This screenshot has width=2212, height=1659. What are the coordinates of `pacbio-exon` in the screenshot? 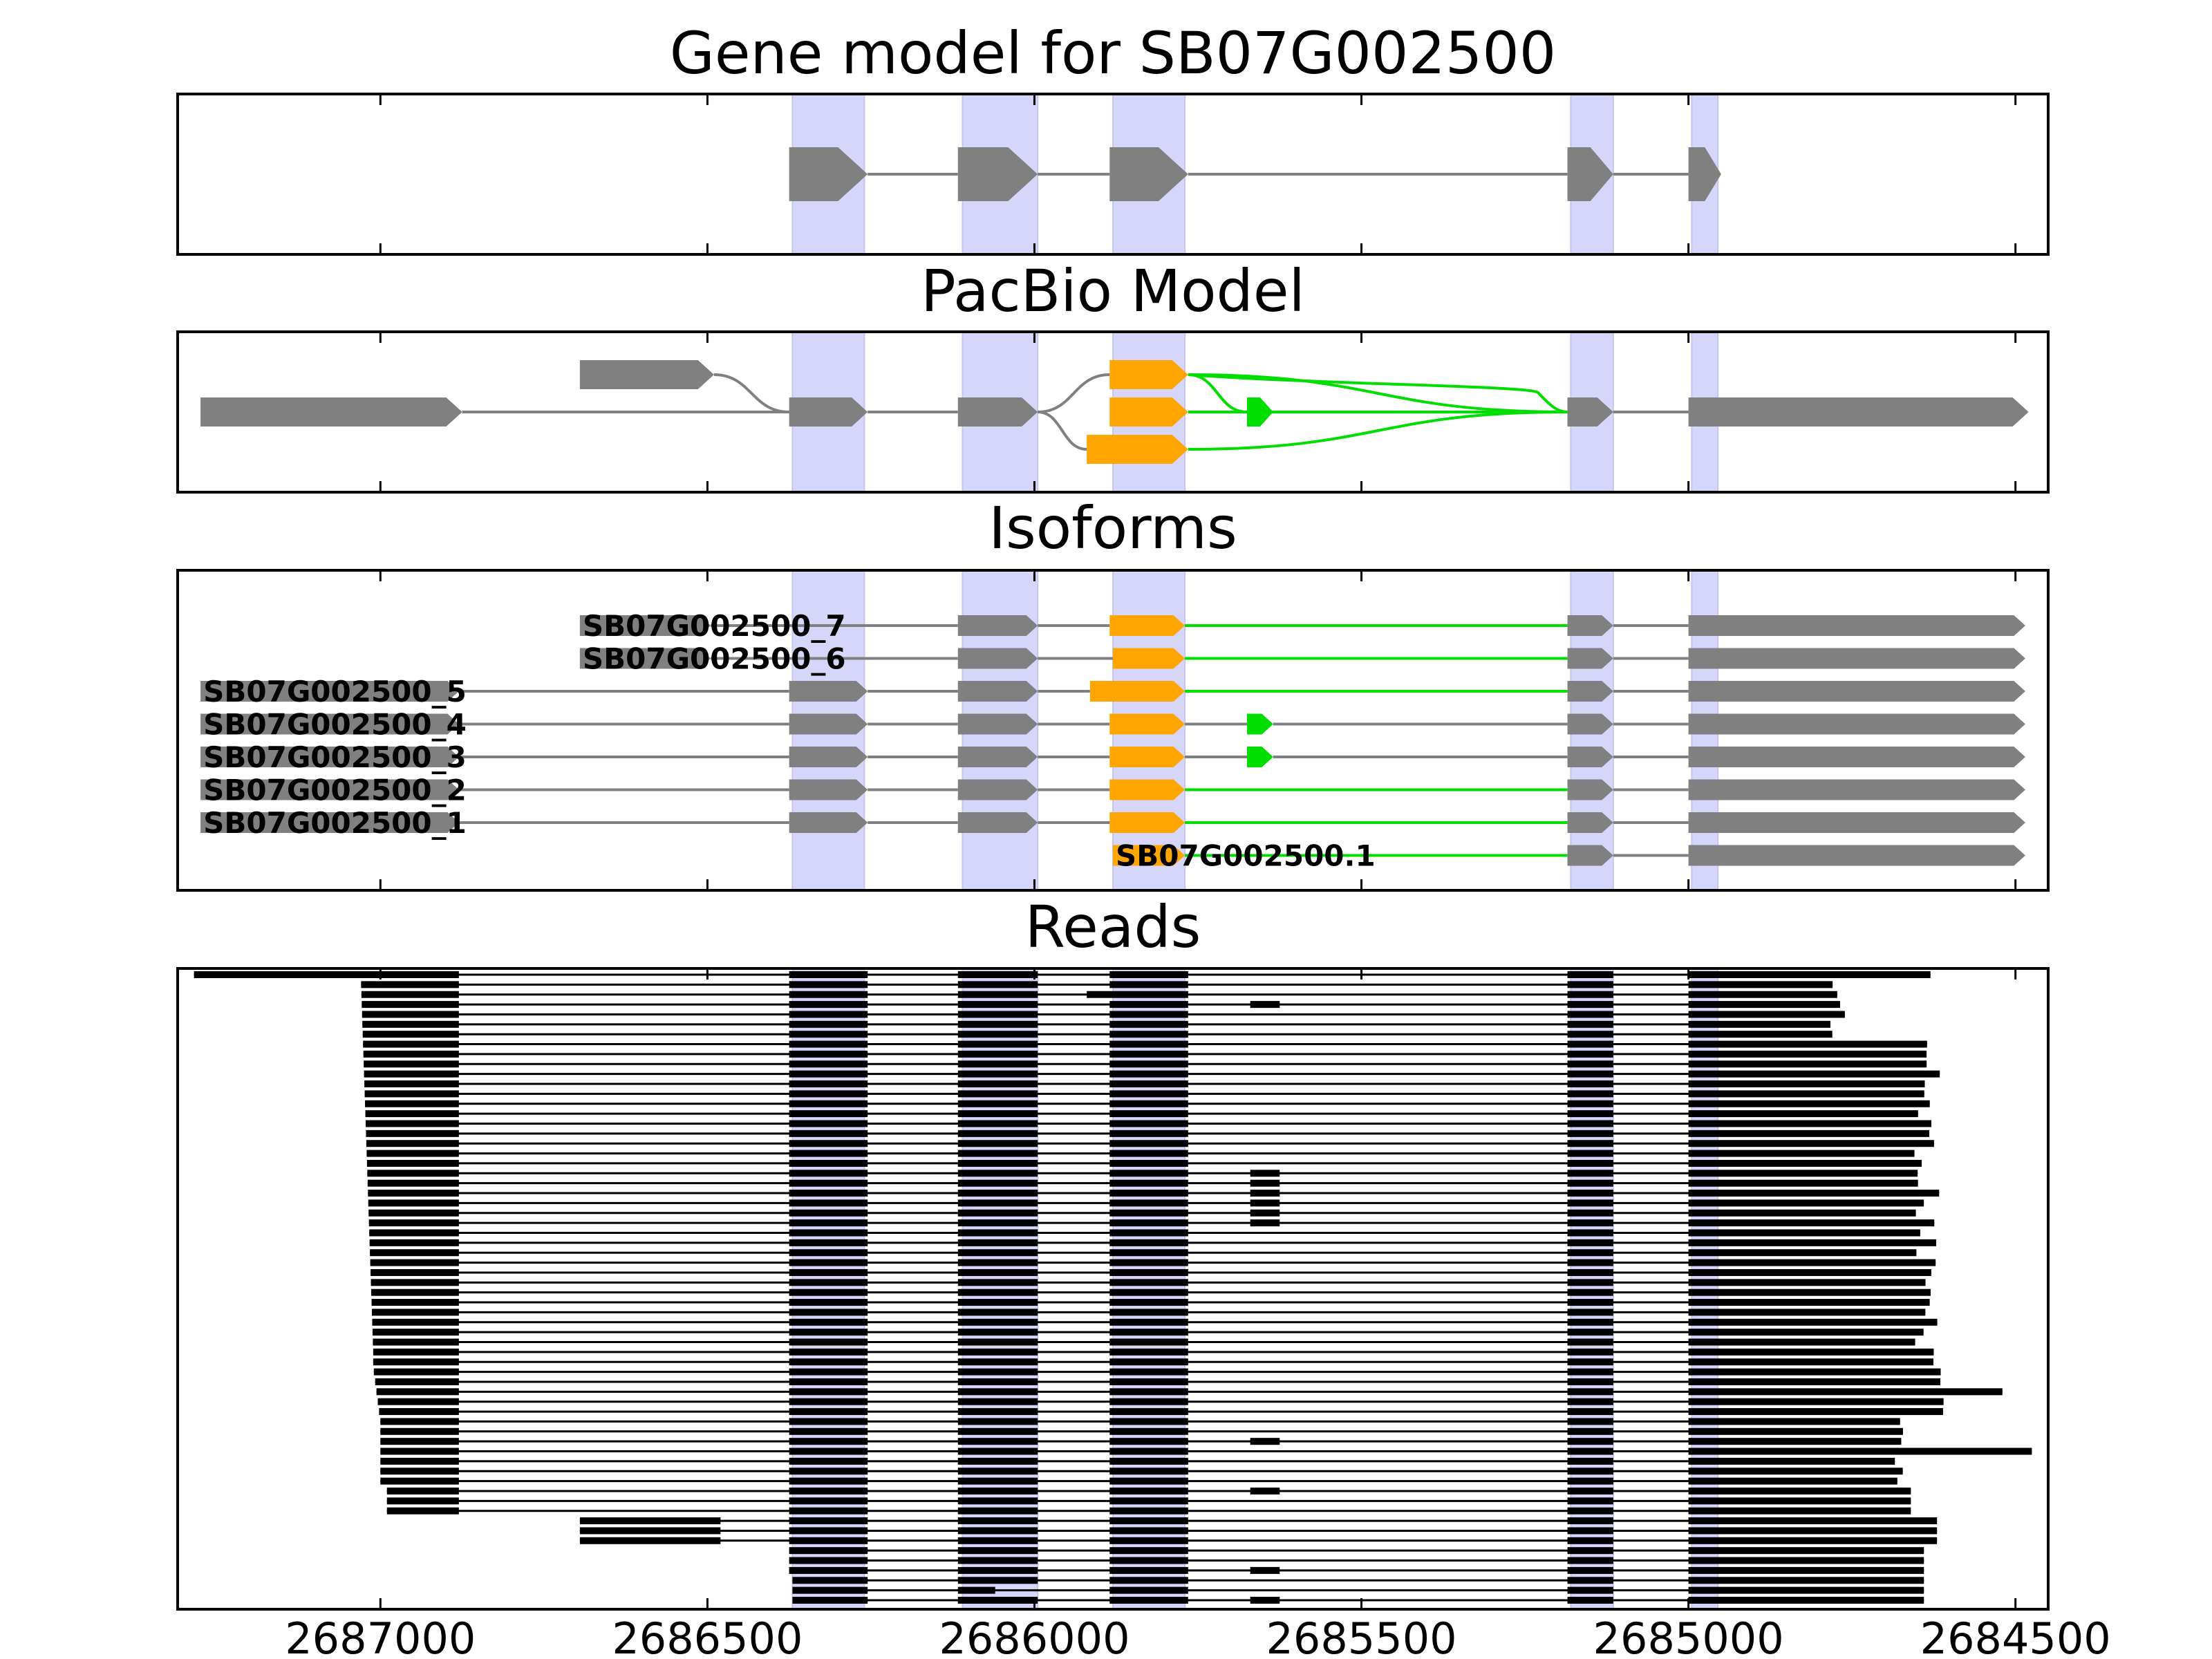 It's located at (997, 412).